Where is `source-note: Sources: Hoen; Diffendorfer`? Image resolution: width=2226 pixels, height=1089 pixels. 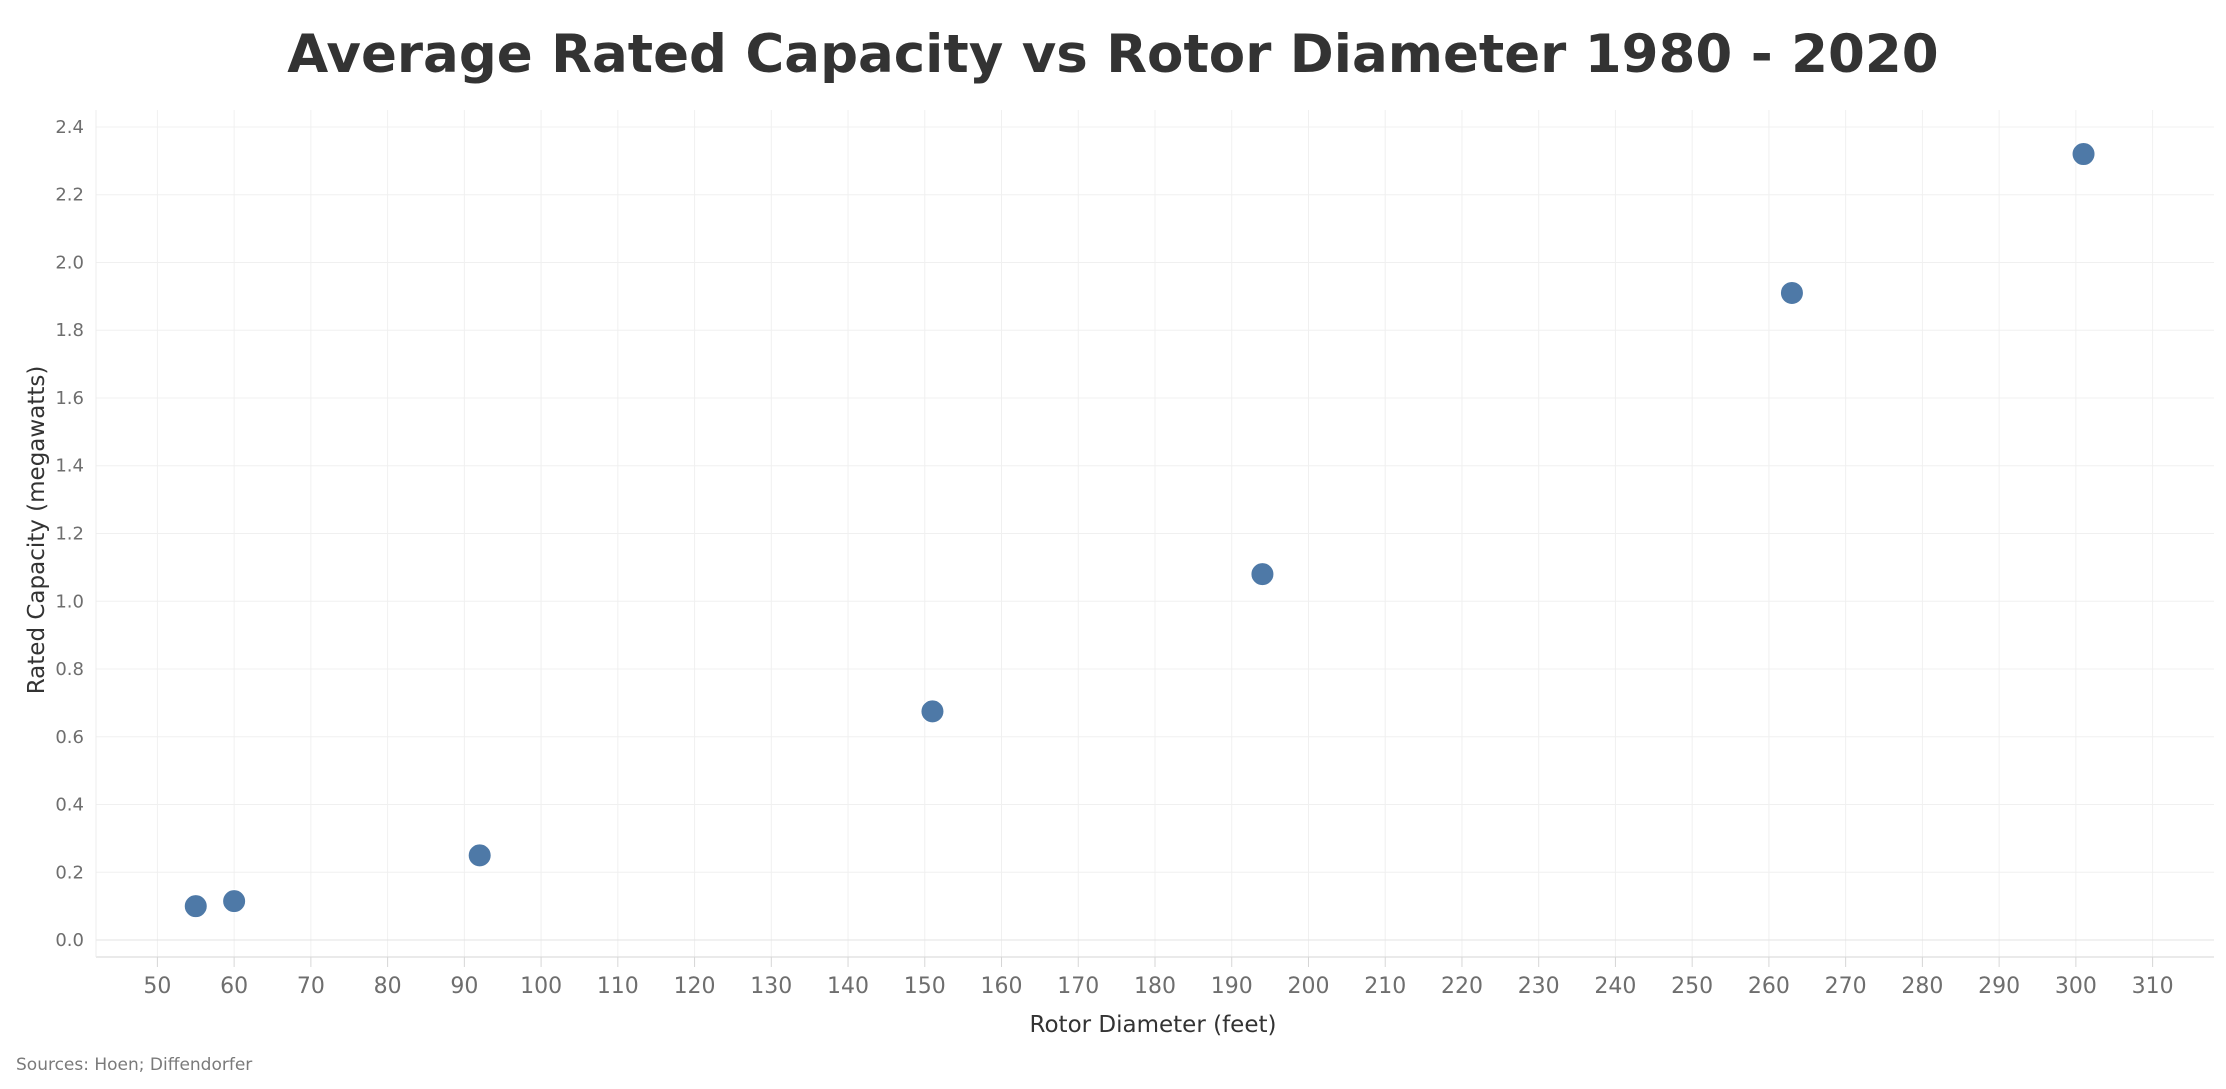 source-note: Sources: Hoen; Diffendorfer is located at coordinates (134, 1065).